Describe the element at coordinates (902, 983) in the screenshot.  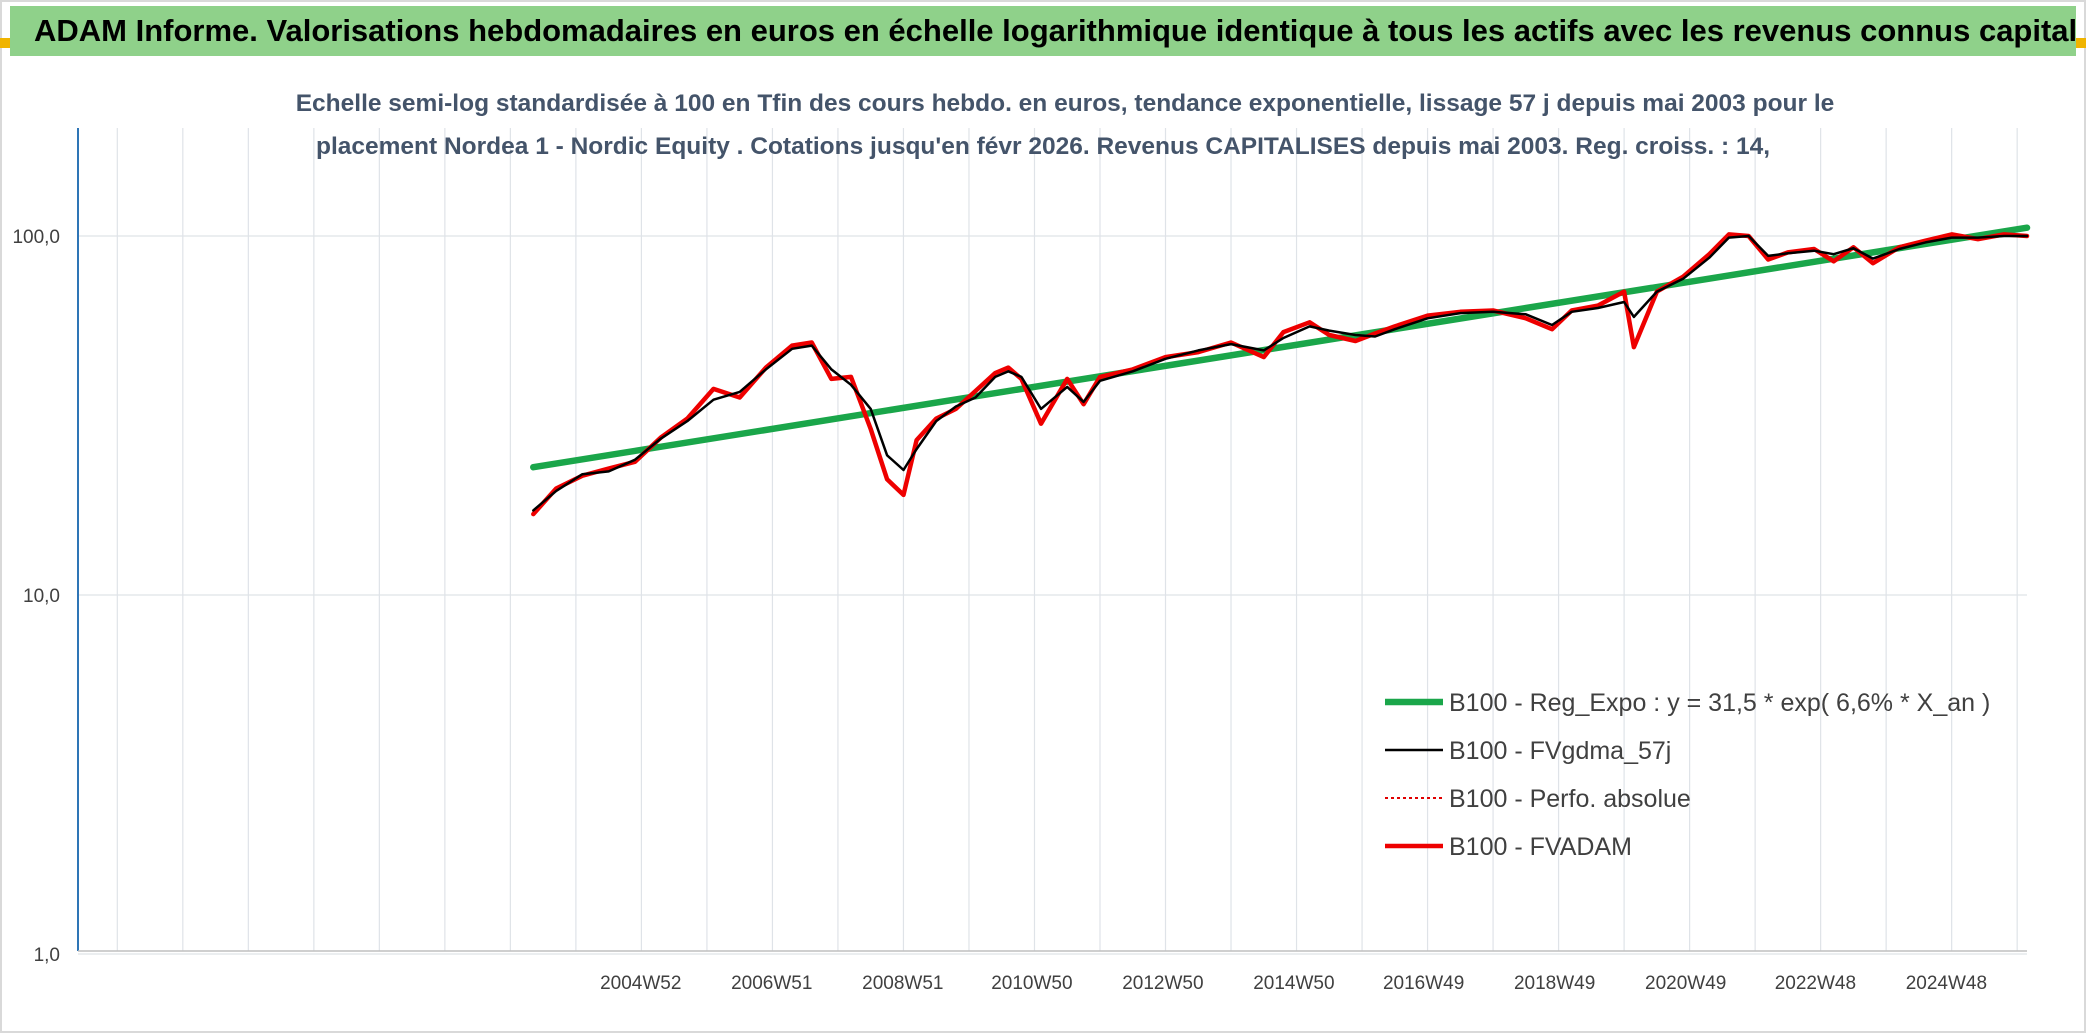
I see `x-tick-label: 2008W51` at that location.